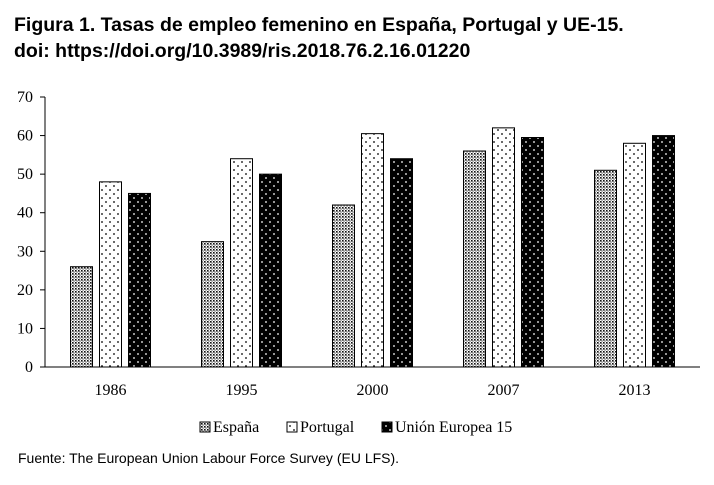  I want to click on x-tick-label: 2000, so click(373, 390).